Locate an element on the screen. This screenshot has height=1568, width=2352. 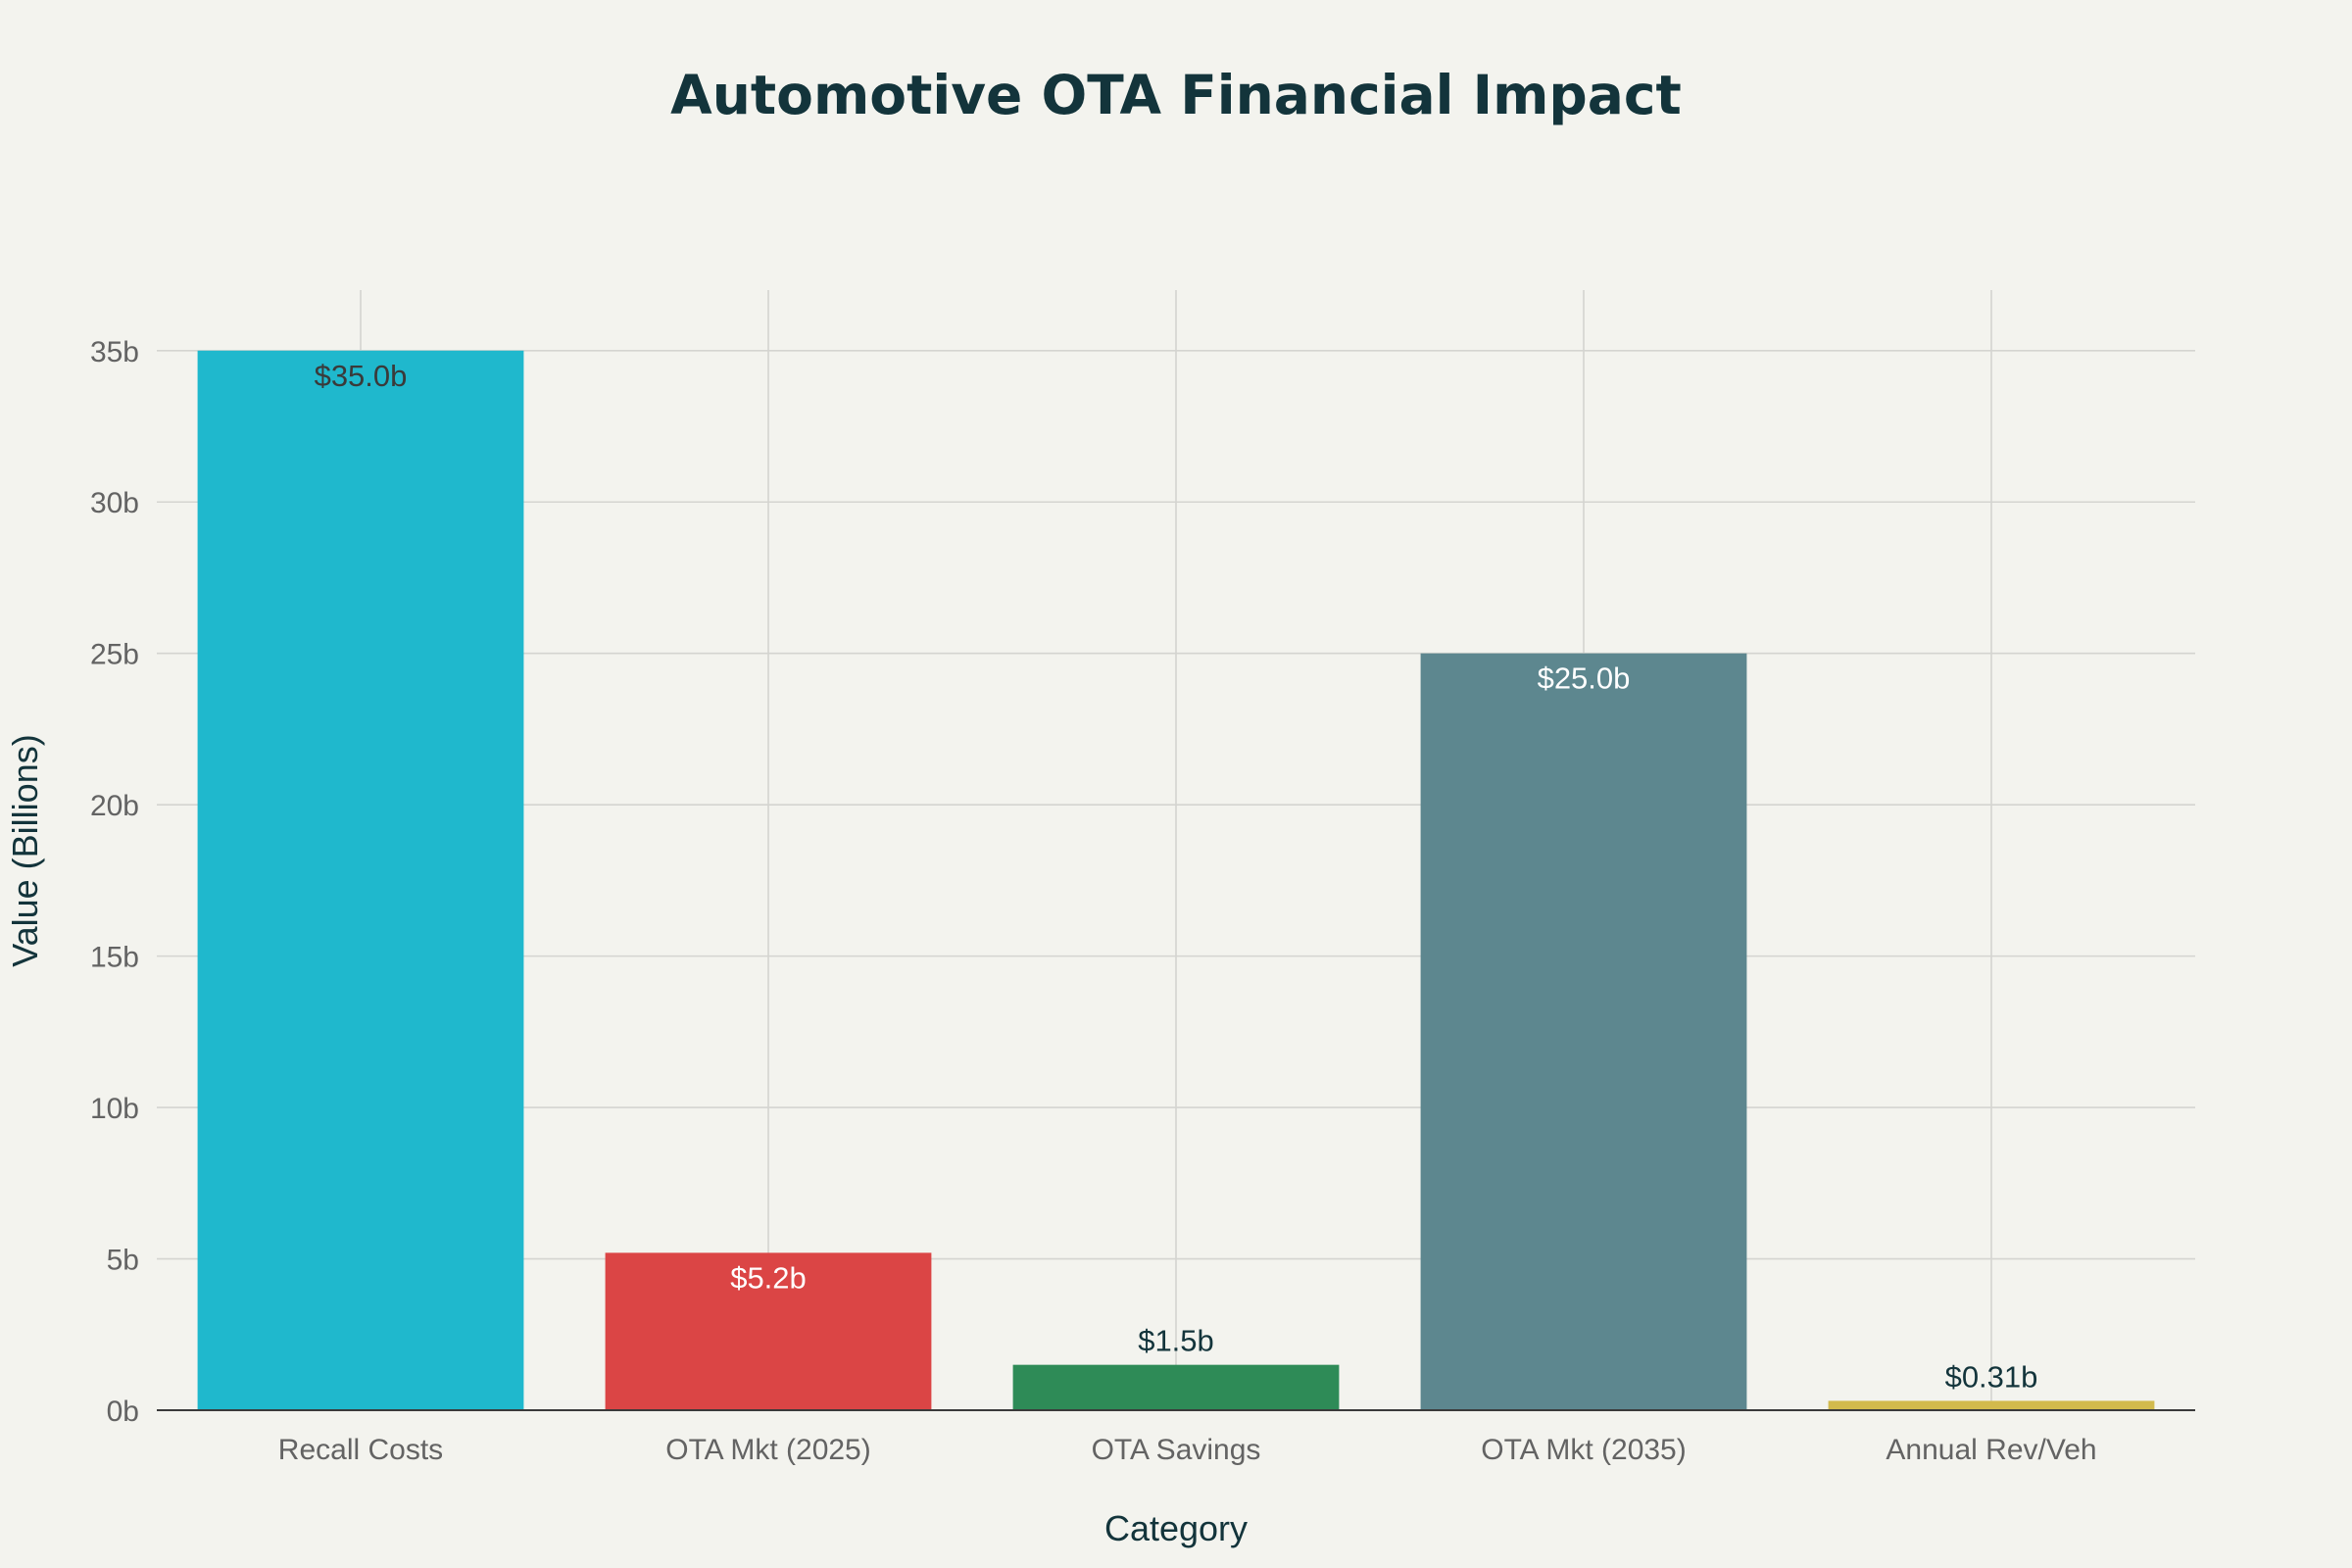
x-tick-label: Recall Costs is located at coordinates (360, 1450).